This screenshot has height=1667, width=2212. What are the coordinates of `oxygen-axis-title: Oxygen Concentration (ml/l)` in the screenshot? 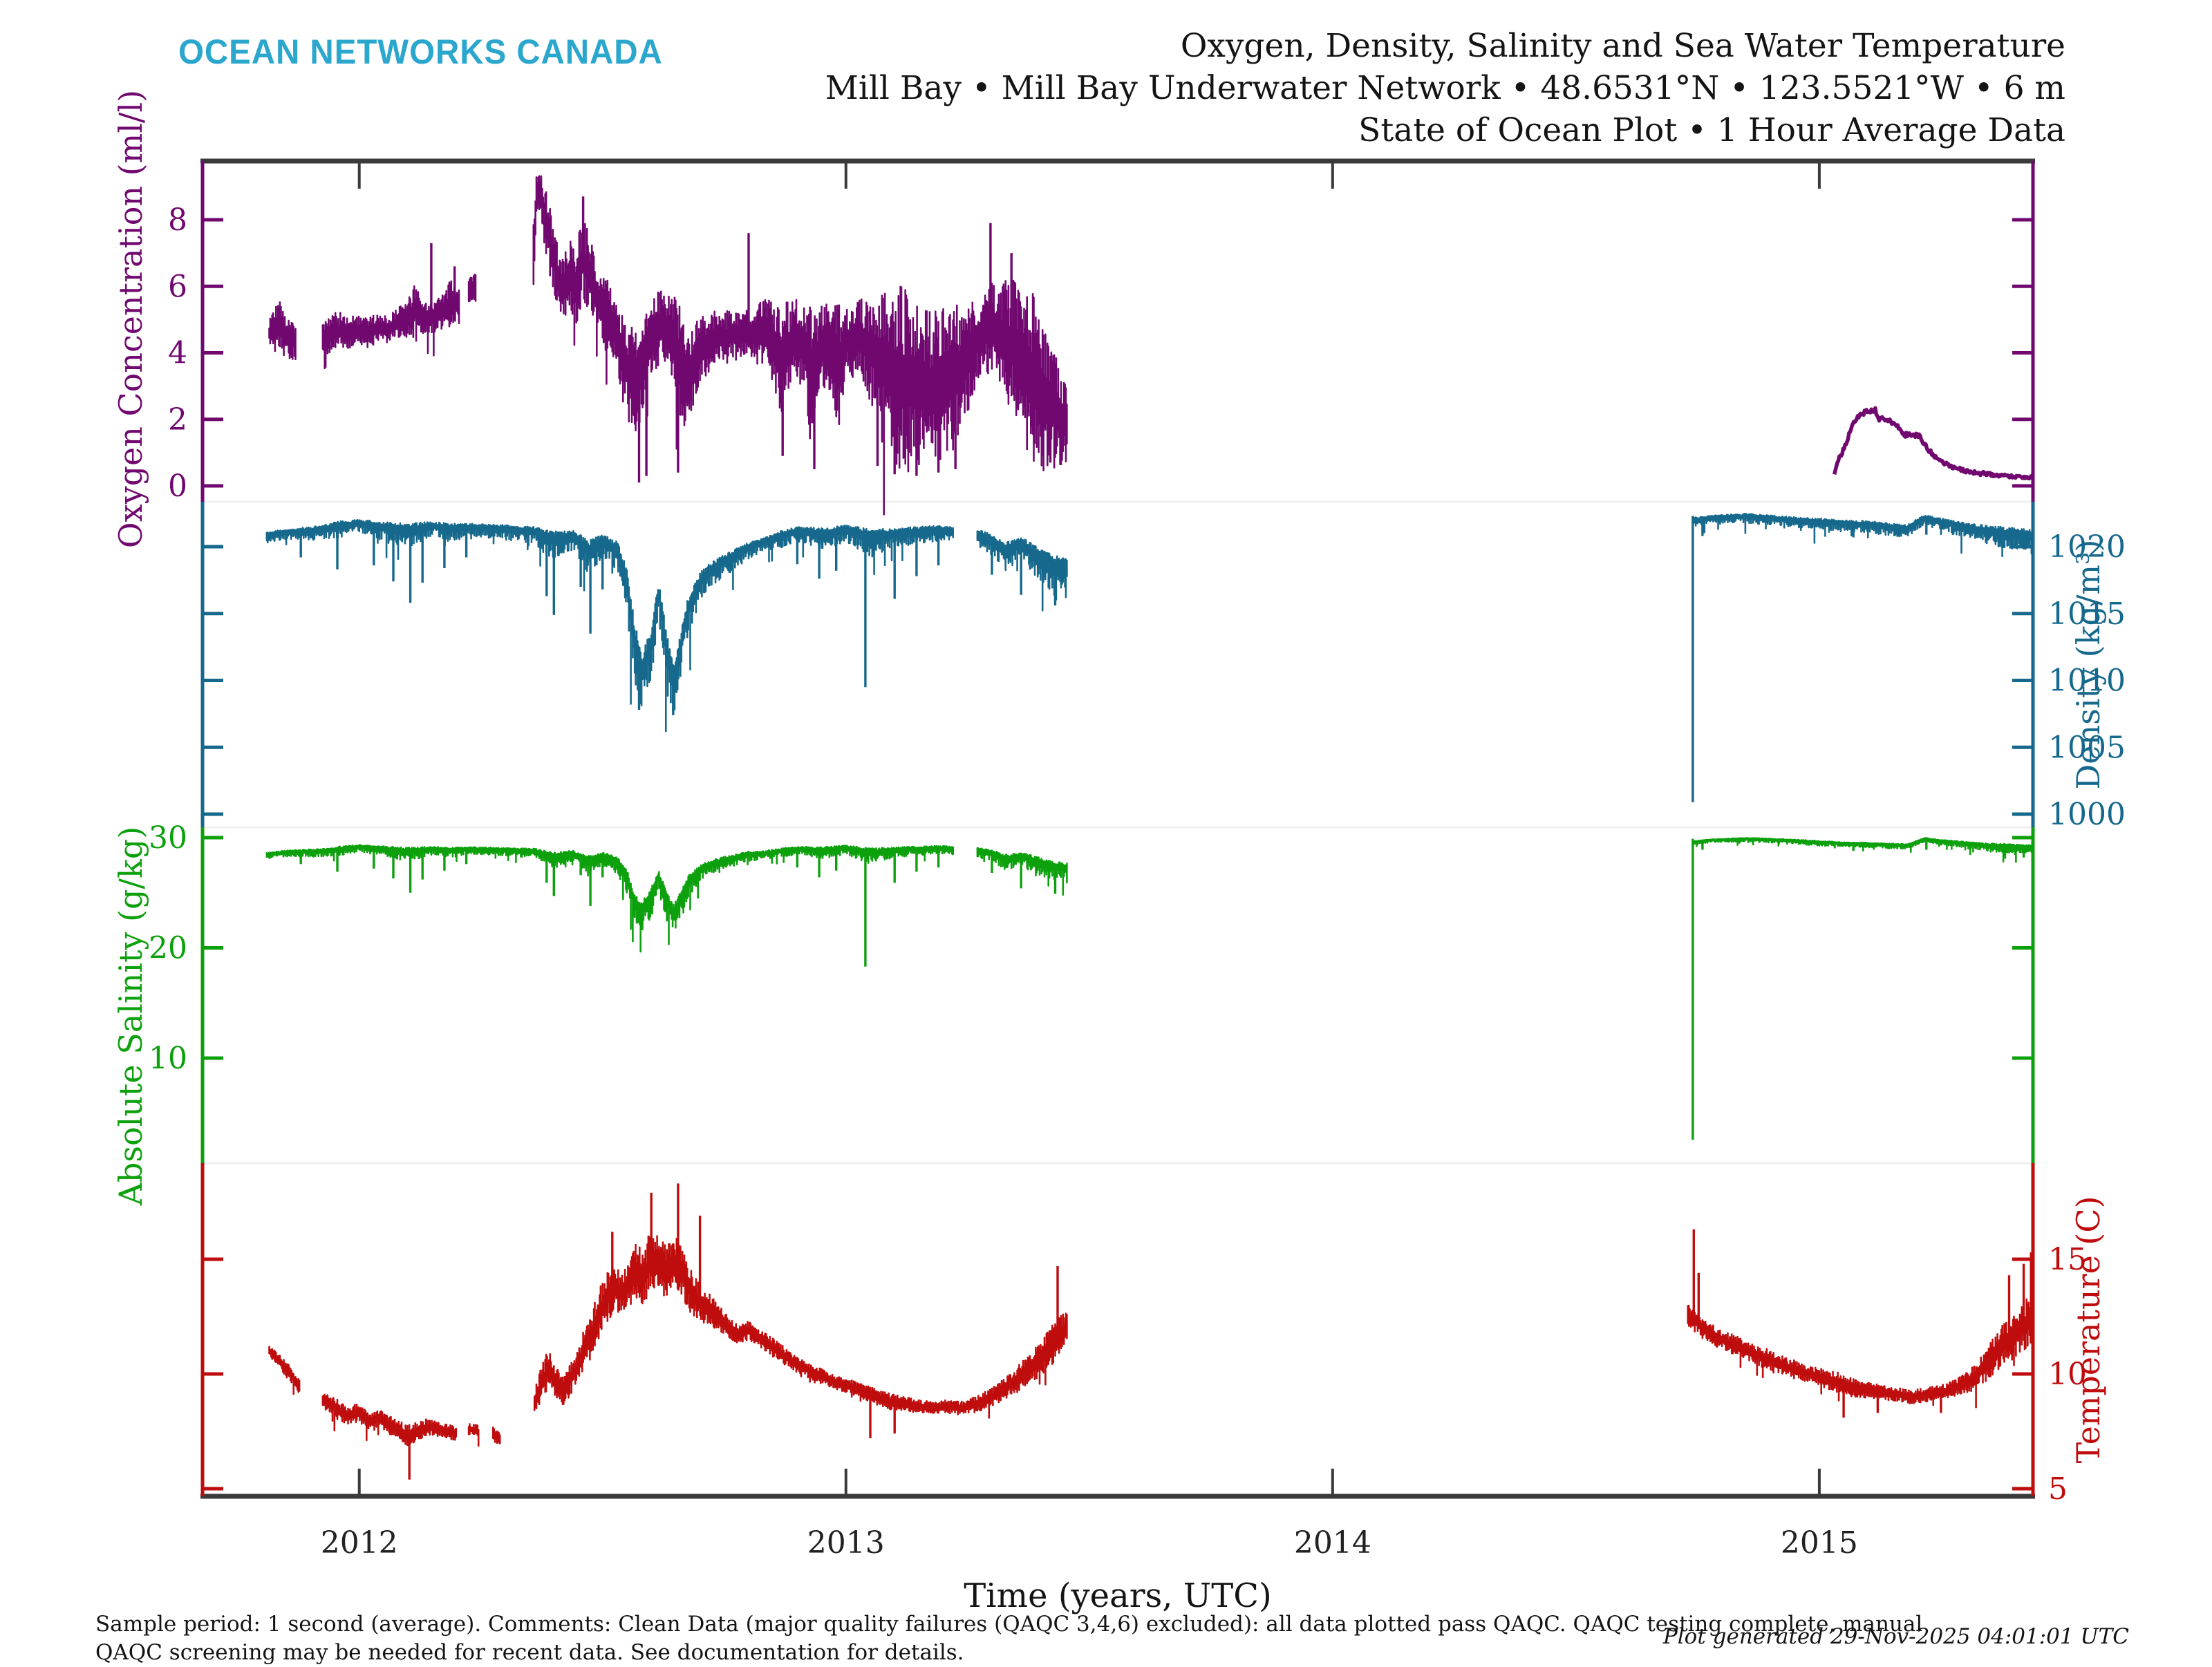 It's located at (130, 319).